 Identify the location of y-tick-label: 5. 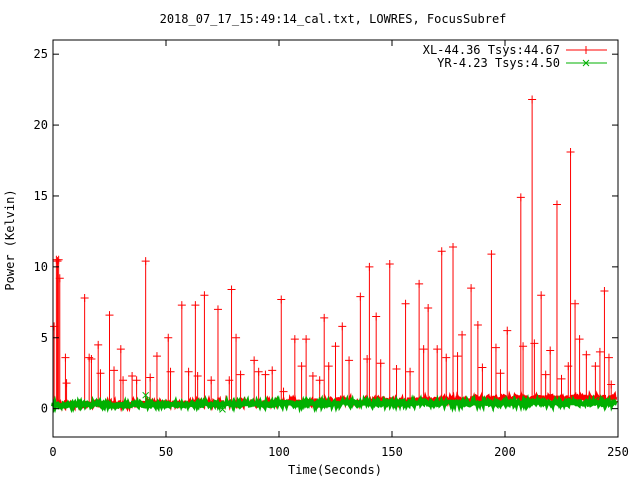
(44, 338).